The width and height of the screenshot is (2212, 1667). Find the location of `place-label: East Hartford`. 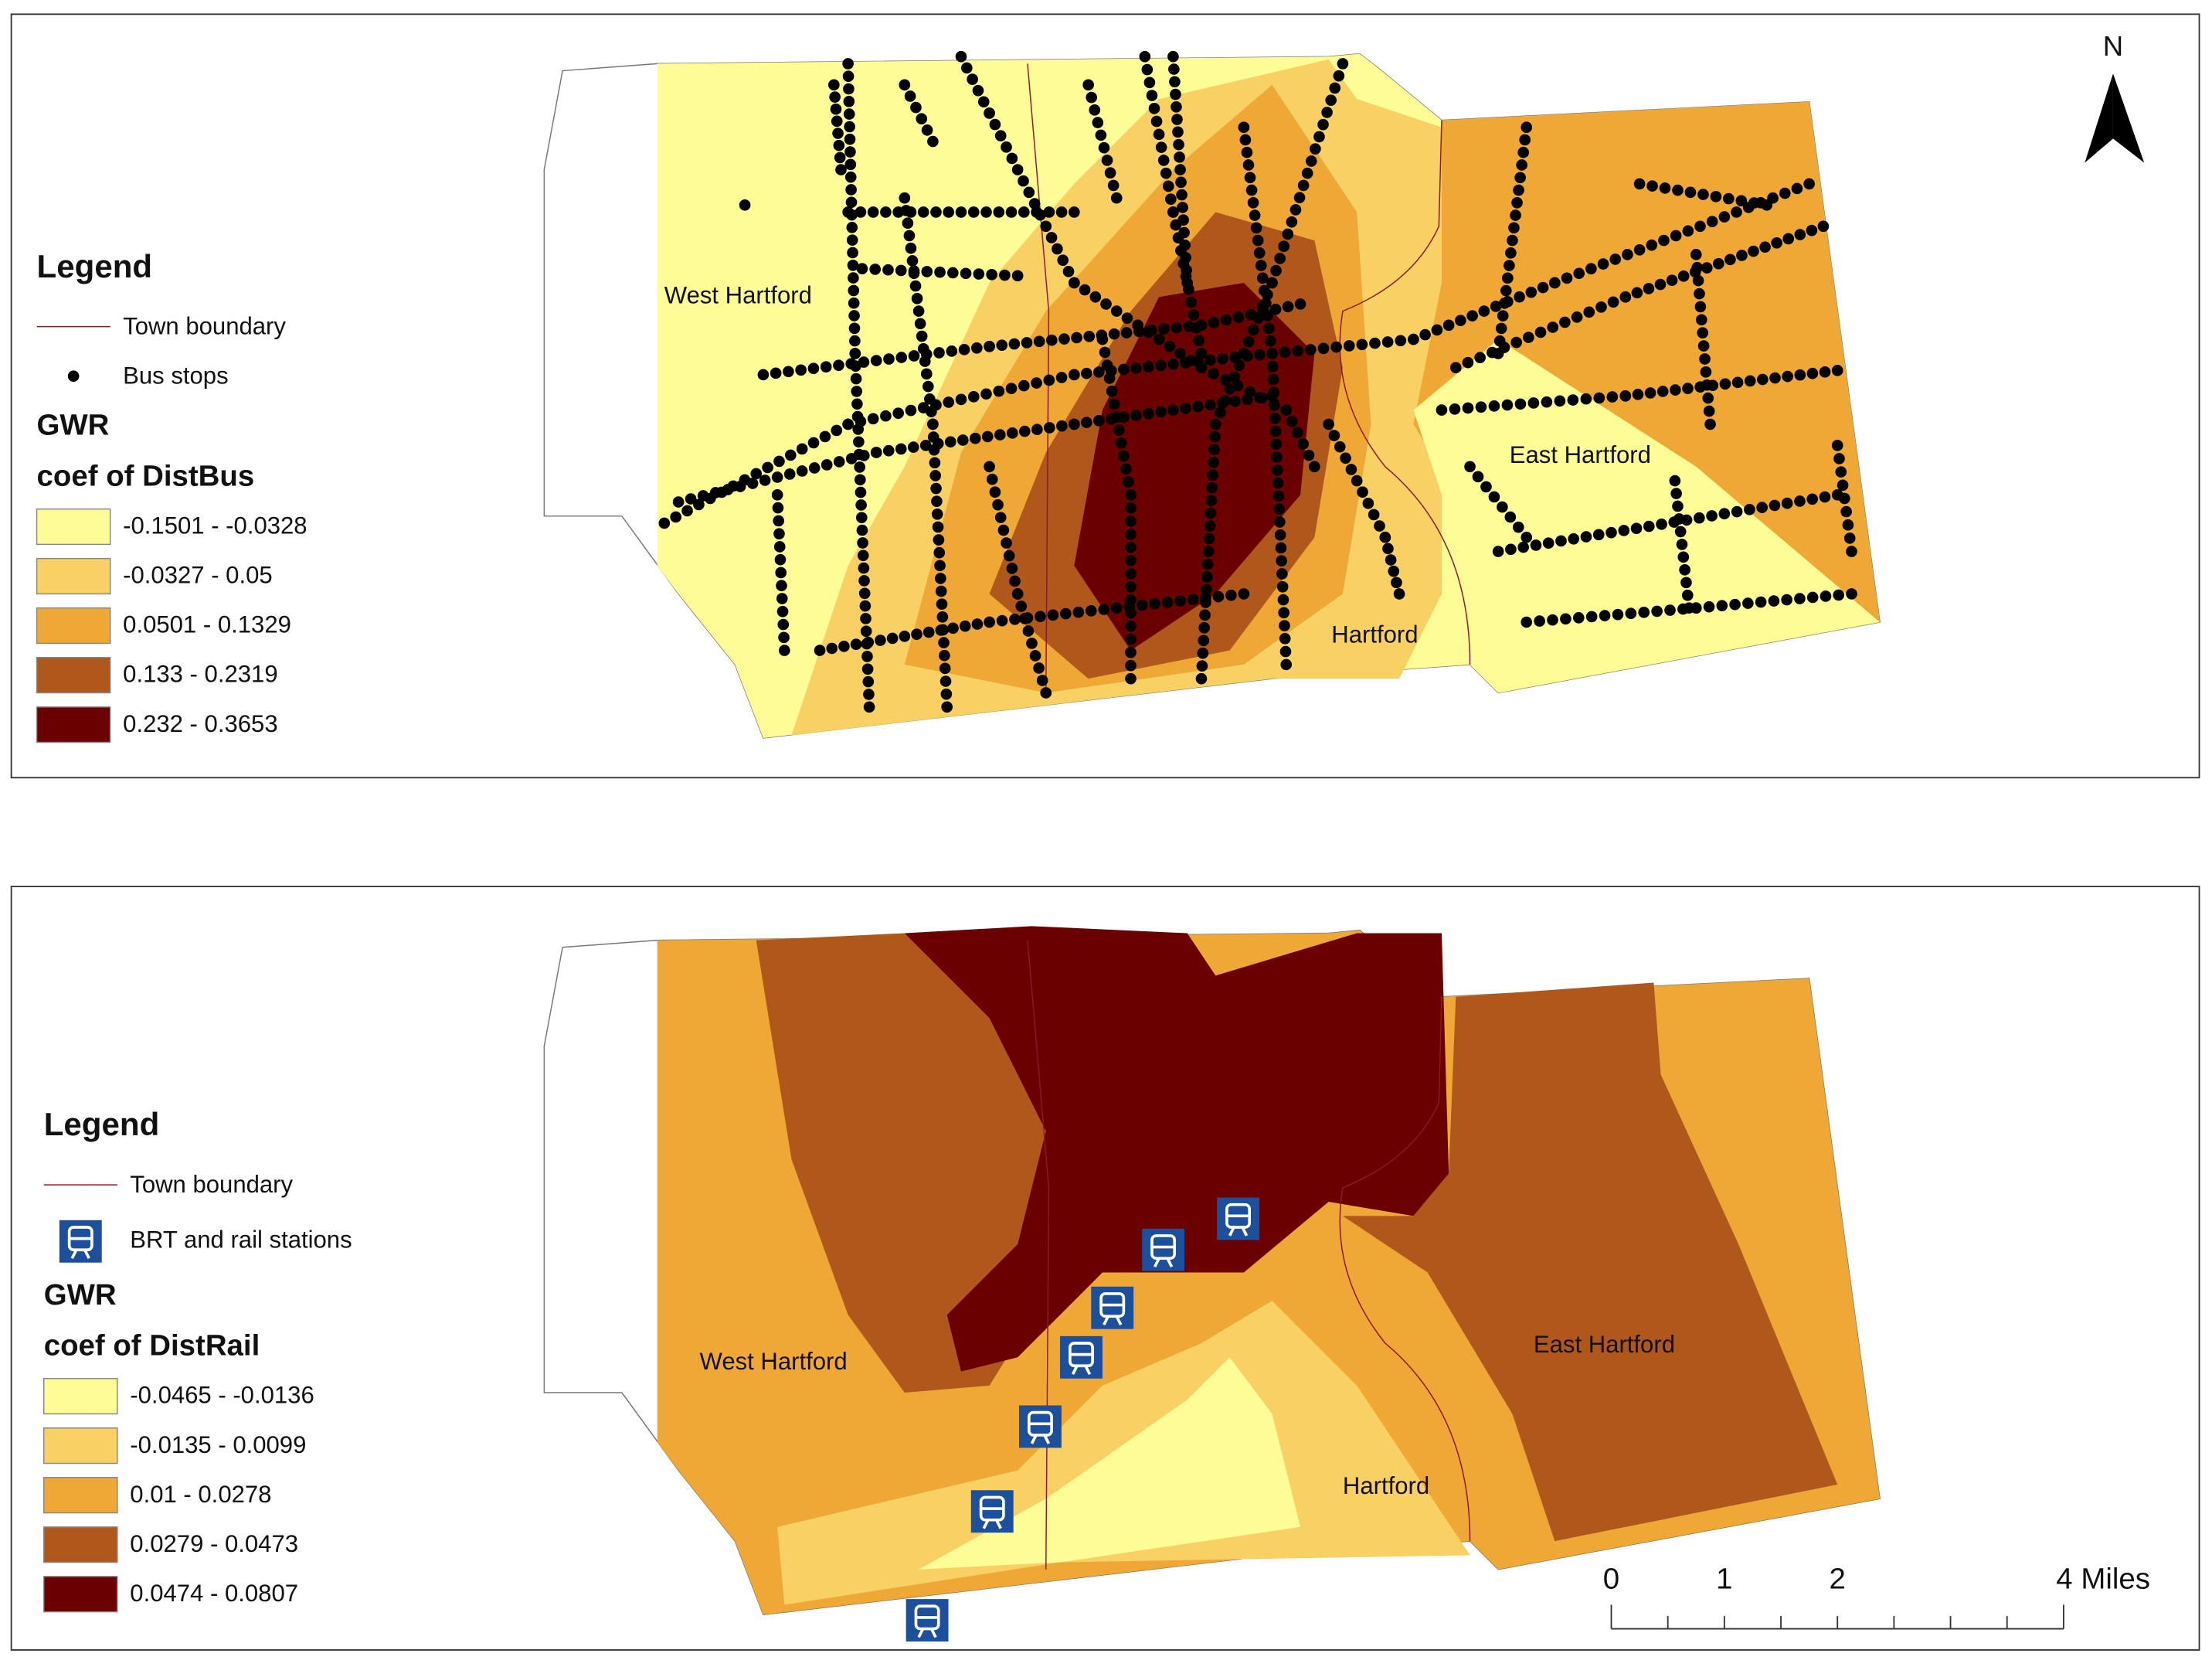

place-label: East Hartford is located at coordinates (1580, 454).